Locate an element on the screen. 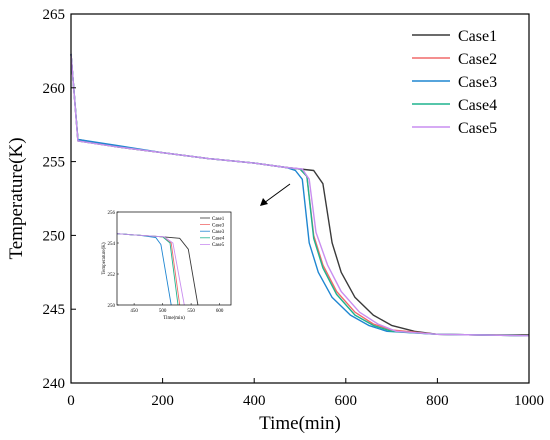  y-tick-label: 250 is located at coordinates (54, 236).